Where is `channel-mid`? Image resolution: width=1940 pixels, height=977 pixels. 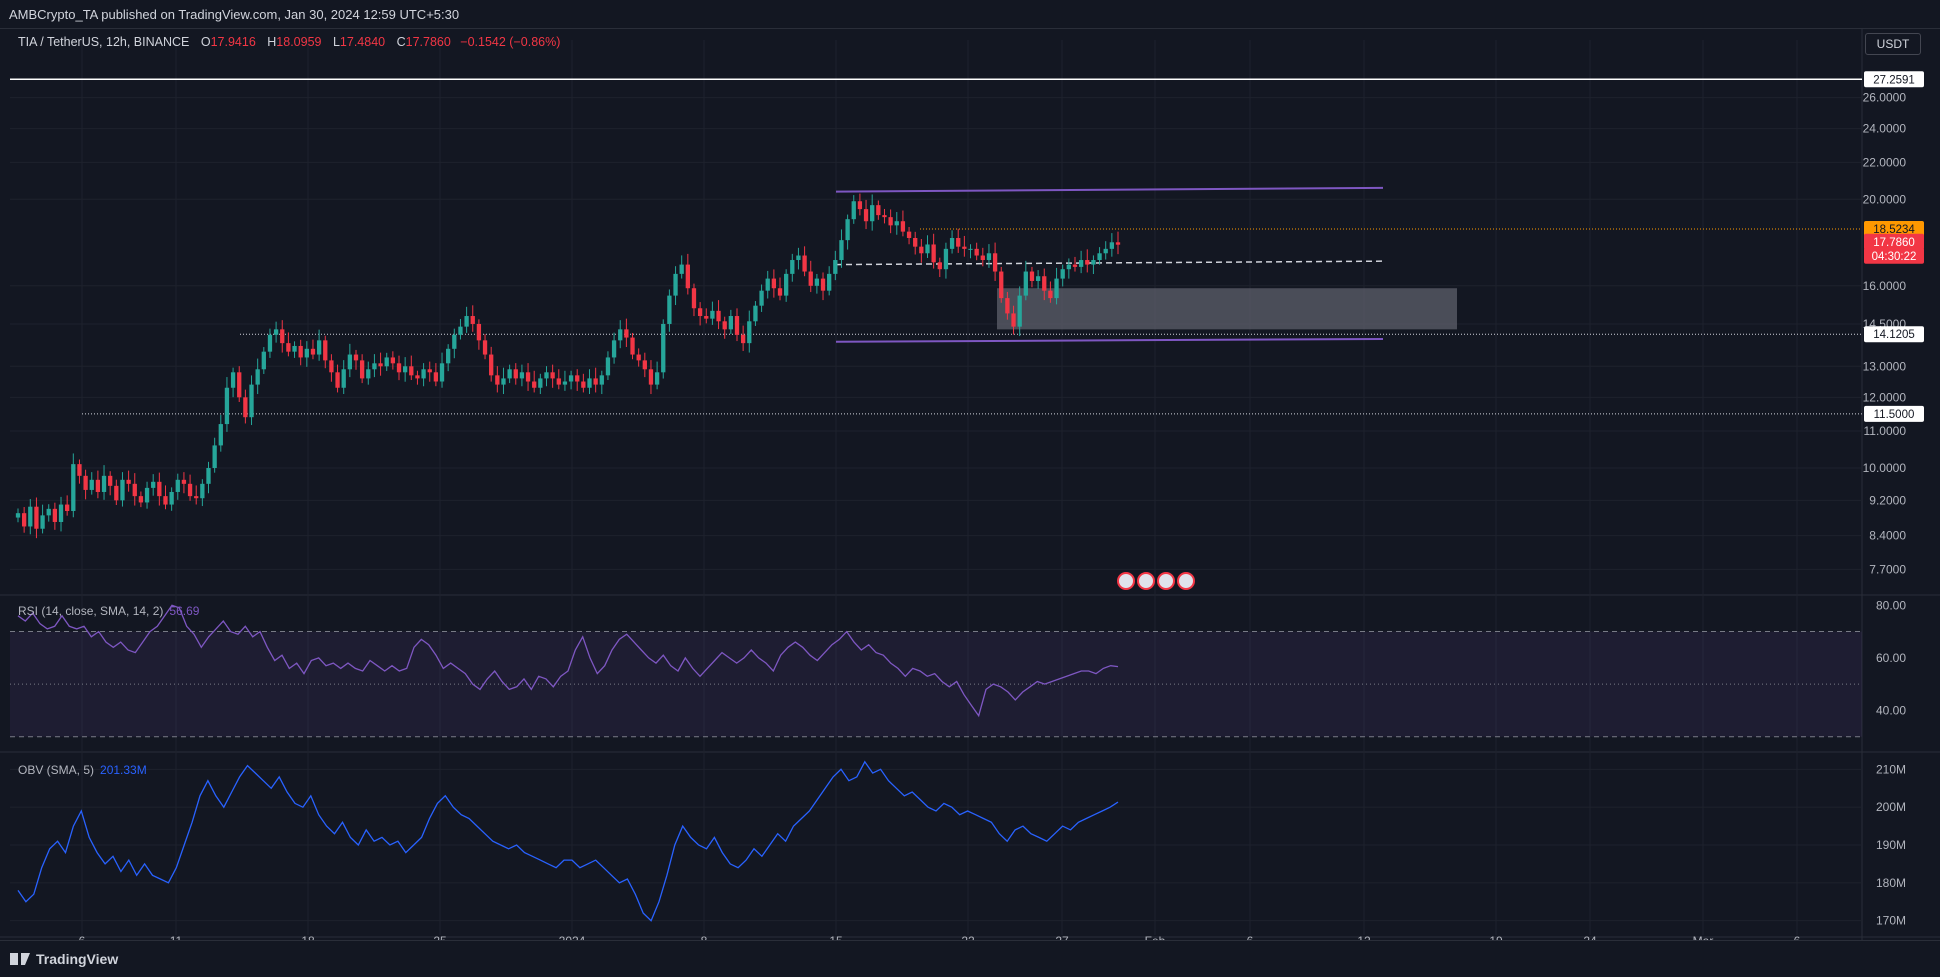 channel-mid is located at coordinates (1109, 263).